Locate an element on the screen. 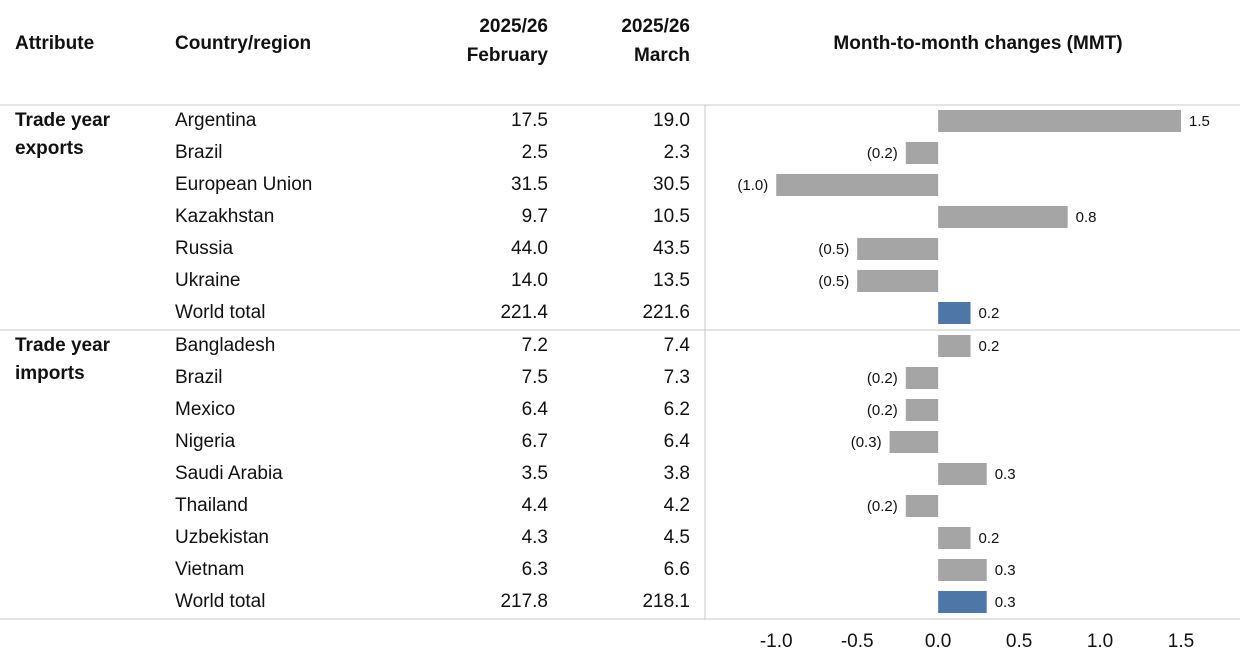  march-value: 13.5 is located at coordinates (671, 280).